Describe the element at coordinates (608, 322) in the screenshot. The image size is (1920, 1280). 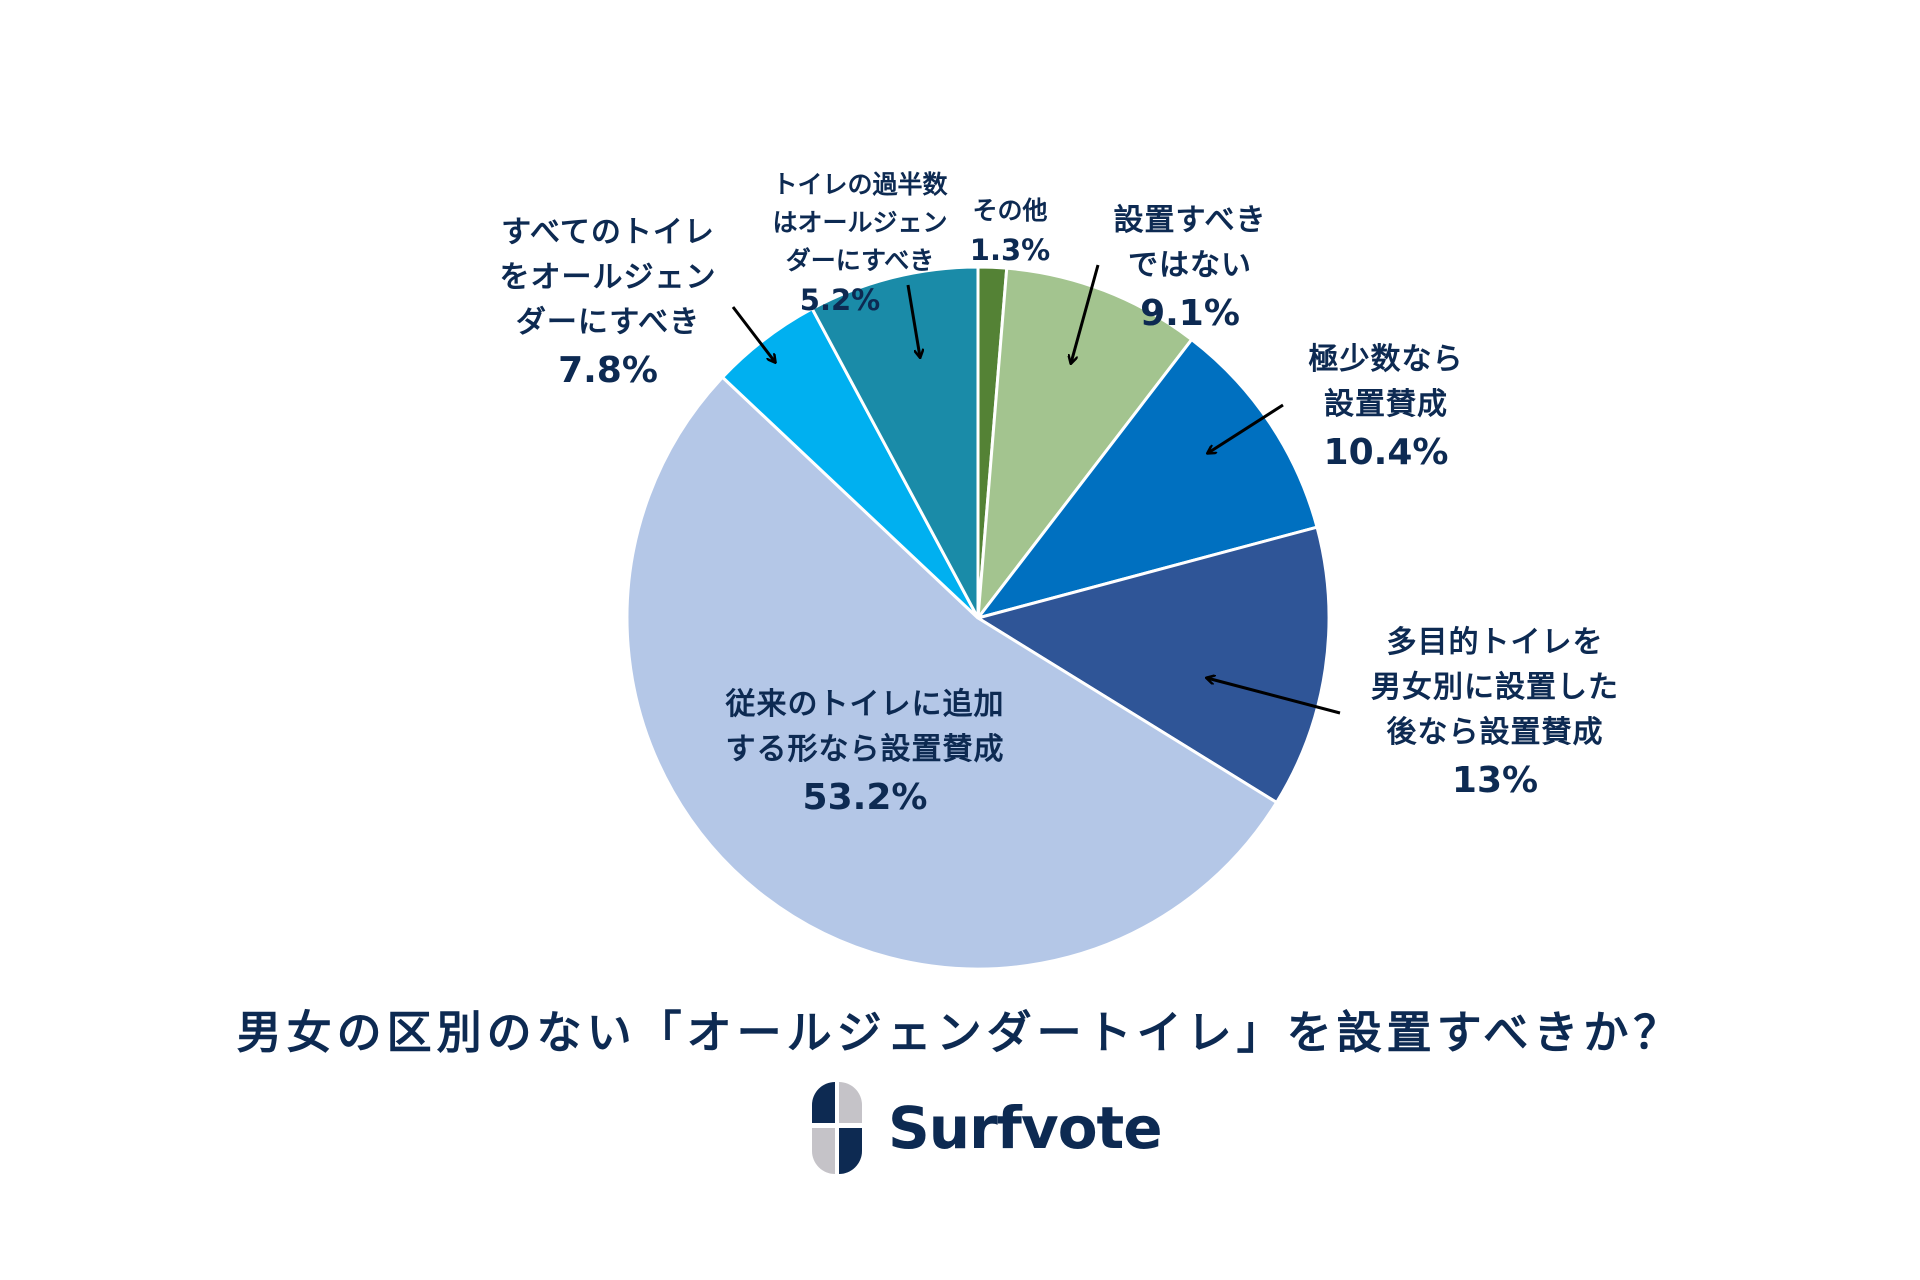
I see `label-all-toilets-line-3: ダーにすべき` at that location.